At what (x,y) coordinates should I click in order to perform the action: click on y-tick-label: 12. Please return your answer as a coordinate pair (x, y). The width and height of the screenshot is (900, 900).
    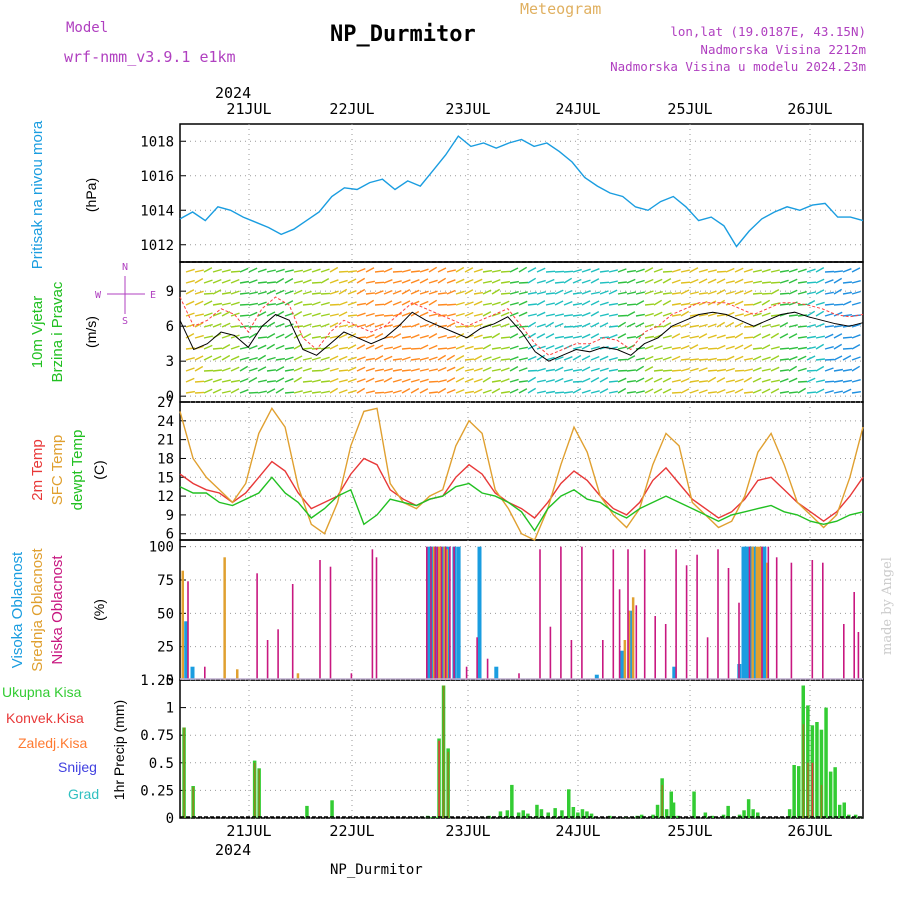
    Looking at the image, I should click on (165, 497).